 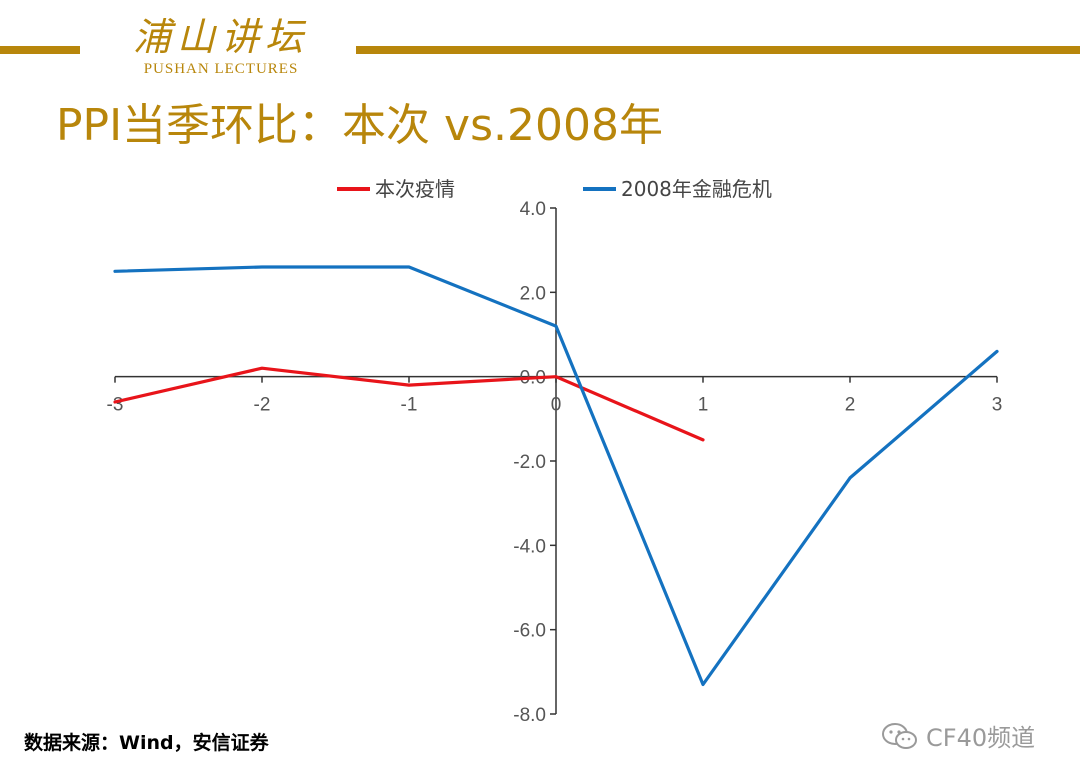 What do you see at coordinates (40, 50) in the screenshot?
I see `header-rule-left` at bounding box center [40, 50].